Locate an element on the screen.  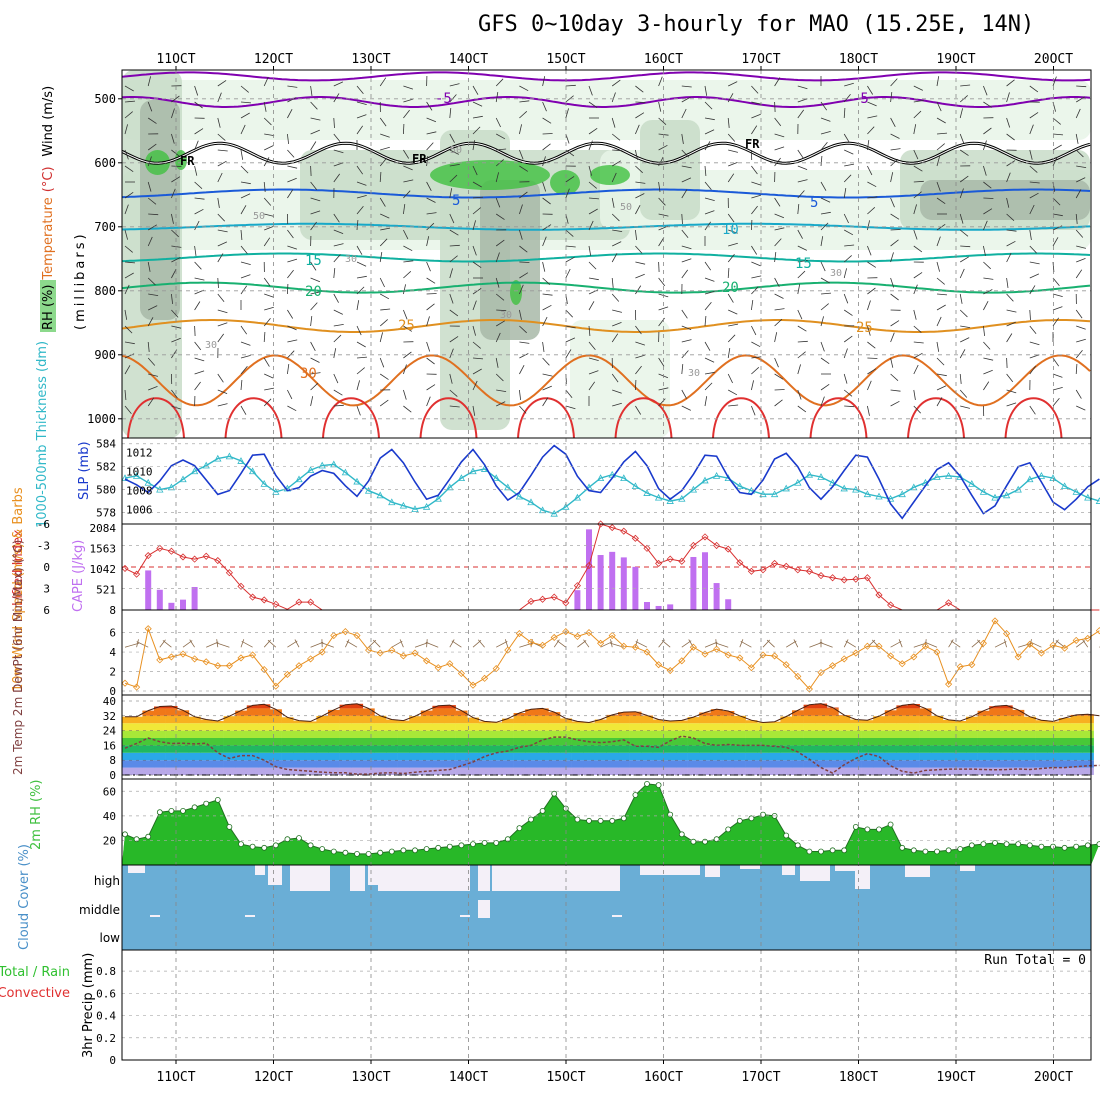
wind-tick-label: 4 is located at coordinates (112, 652).